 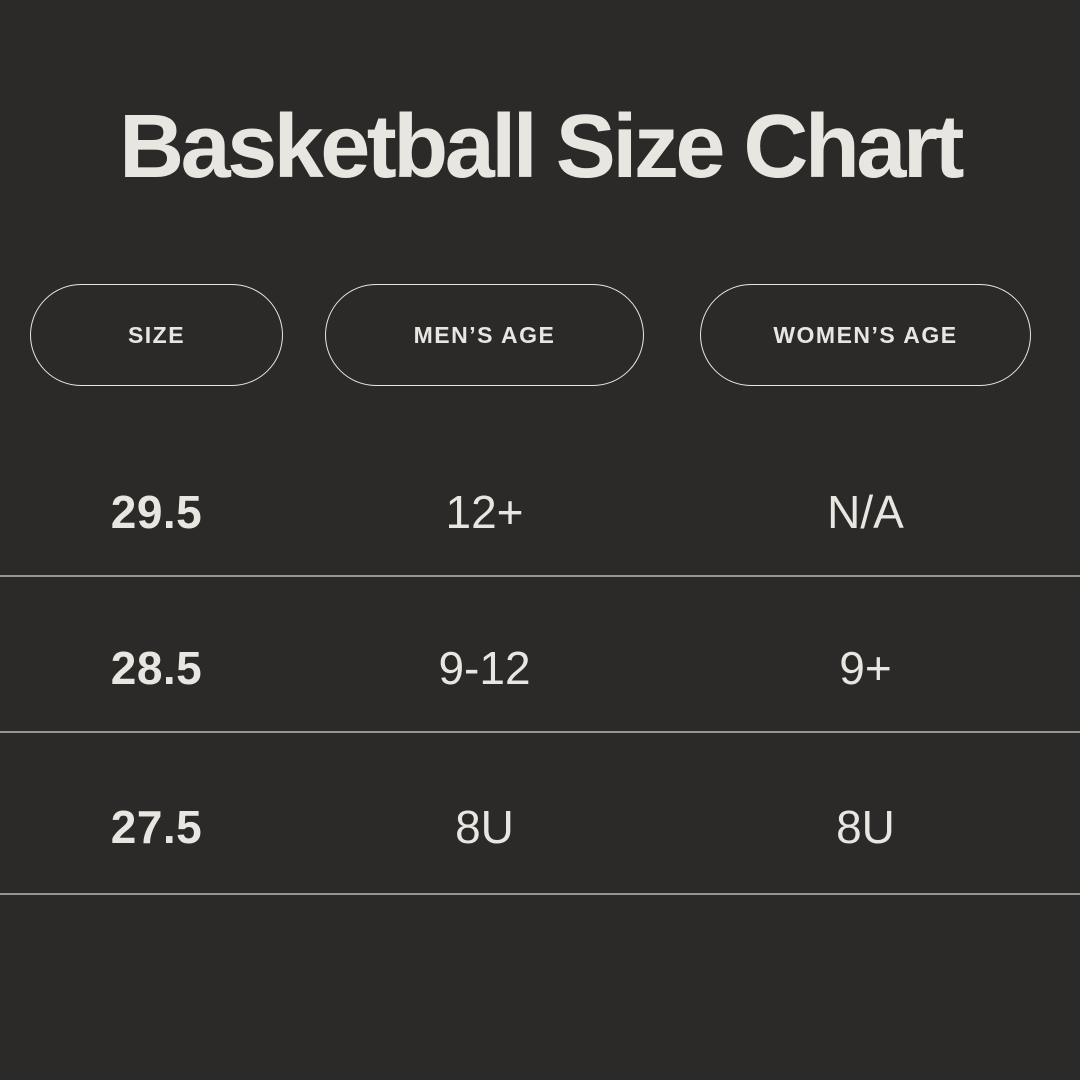 What do you see at coordinates (865, 668) in the screenshot?
I see `cell-womens-age-28-5: 9+` at bounding box center [865, 668].